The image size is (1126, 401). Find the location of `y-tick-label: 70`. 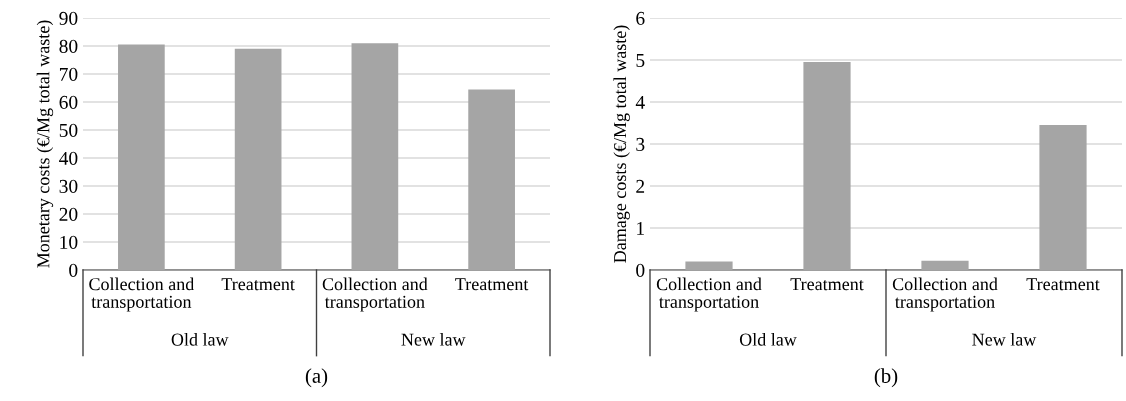

y-tick-label: 70 is located at coordinates (68, 74).